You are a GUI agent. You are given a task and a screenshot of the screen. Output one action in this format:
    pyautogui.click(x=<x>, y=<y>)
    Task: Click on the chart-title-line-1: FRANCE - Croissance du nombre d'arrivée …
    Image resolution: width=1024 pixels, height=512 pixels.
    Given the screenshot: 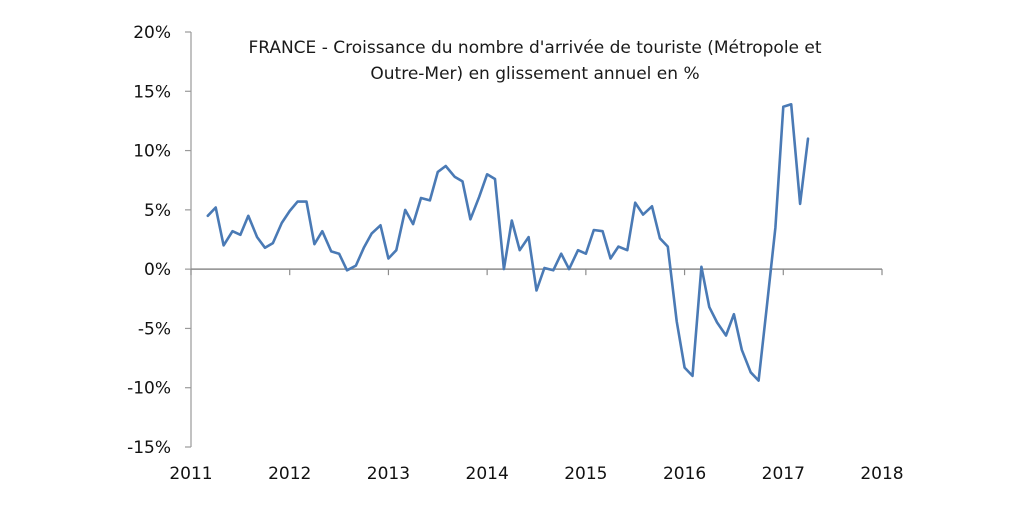 What is the action you would take?
    pyautogui.click(x=534, y=48)
    